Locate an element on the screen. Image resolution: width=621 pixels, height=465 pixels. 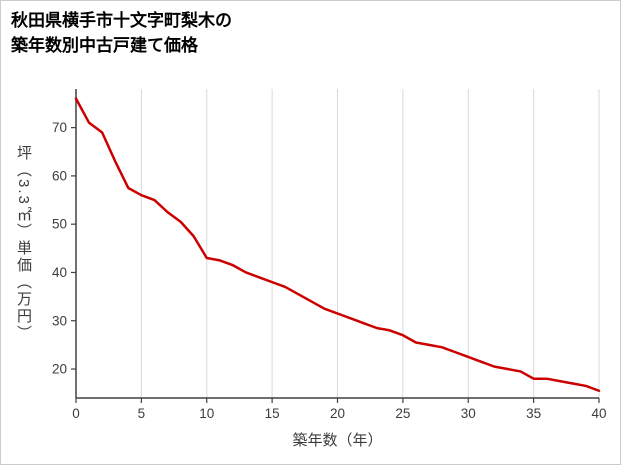
x-tick-label: 0 is located at coordinates (76, 413).